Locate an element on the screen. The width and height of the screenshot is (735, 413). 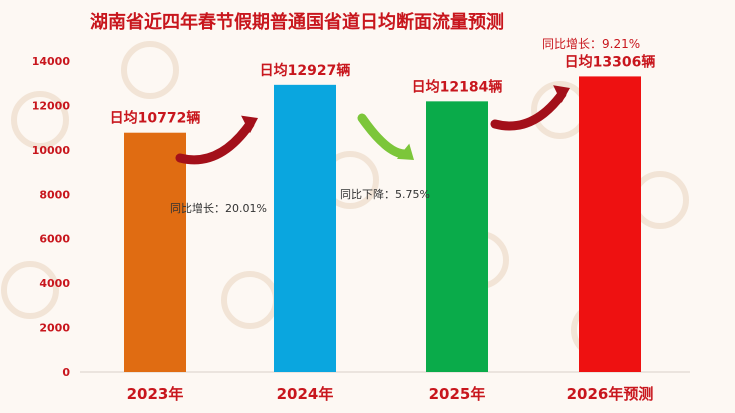
data-label: 日均10772辆 is located at coordinates (155, 118).